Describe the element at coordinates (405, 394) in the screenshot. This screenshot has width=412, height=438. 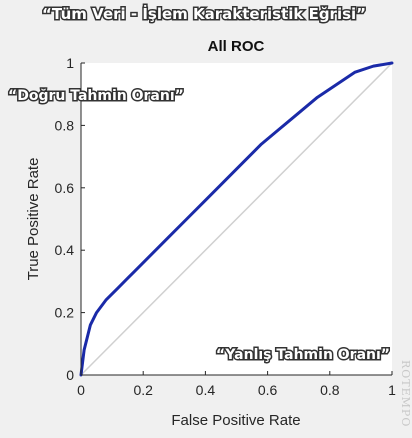
I see `watermark-text: ROTEMPO` at that location.